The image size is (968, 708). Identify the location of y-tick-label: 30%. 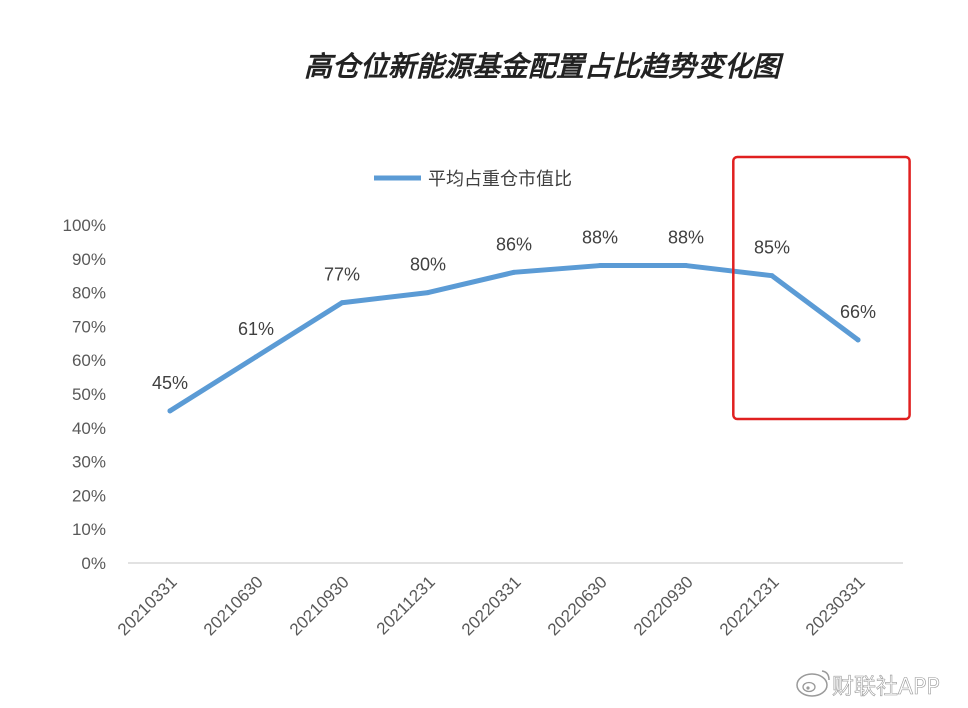
(89, 462).